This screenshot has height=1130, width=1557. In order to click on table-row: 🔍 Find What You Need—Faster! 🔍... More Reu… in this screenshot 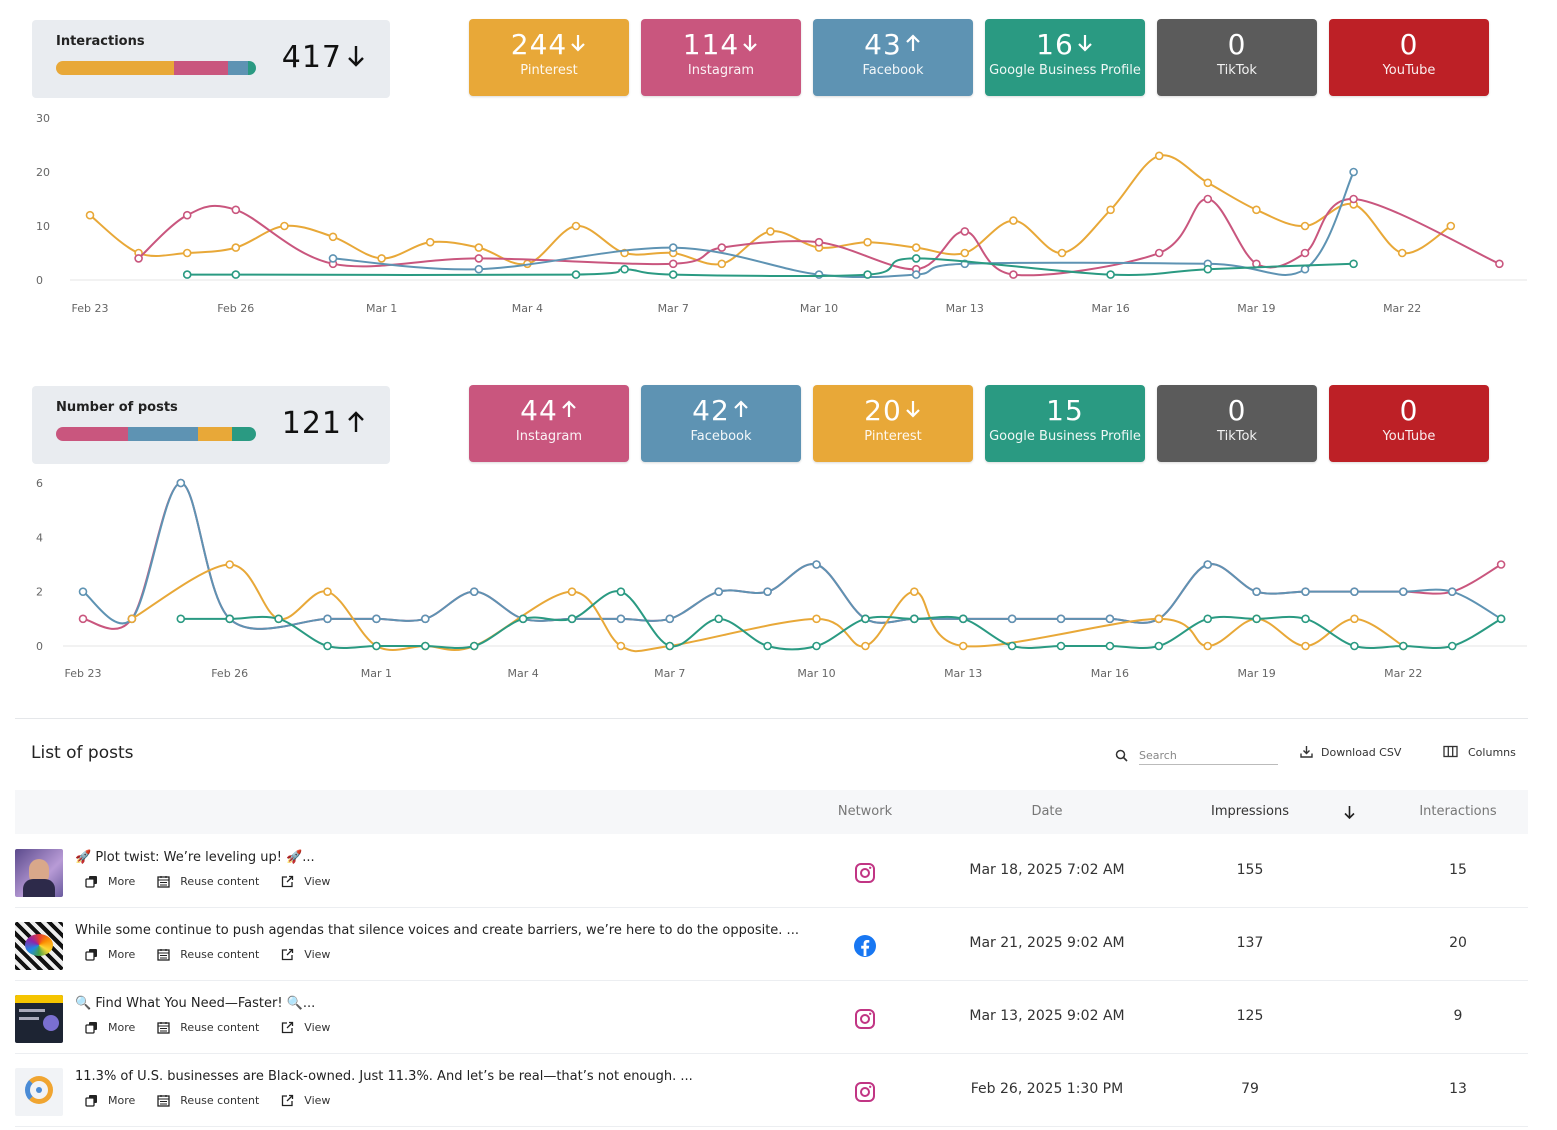, I will do `click(771, 1017)`.